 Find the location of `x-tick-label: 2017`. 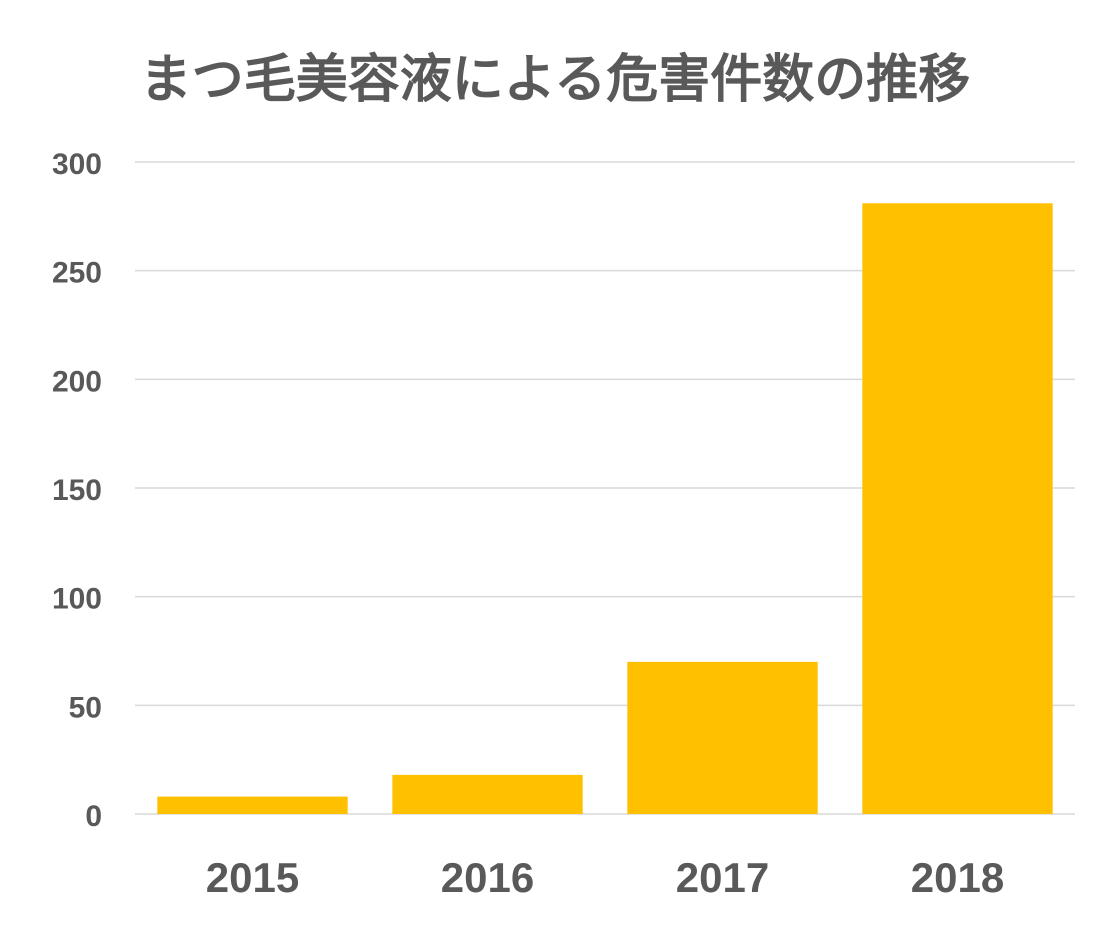

x-tick-label: 2017 is located at coordinates (722, 877).